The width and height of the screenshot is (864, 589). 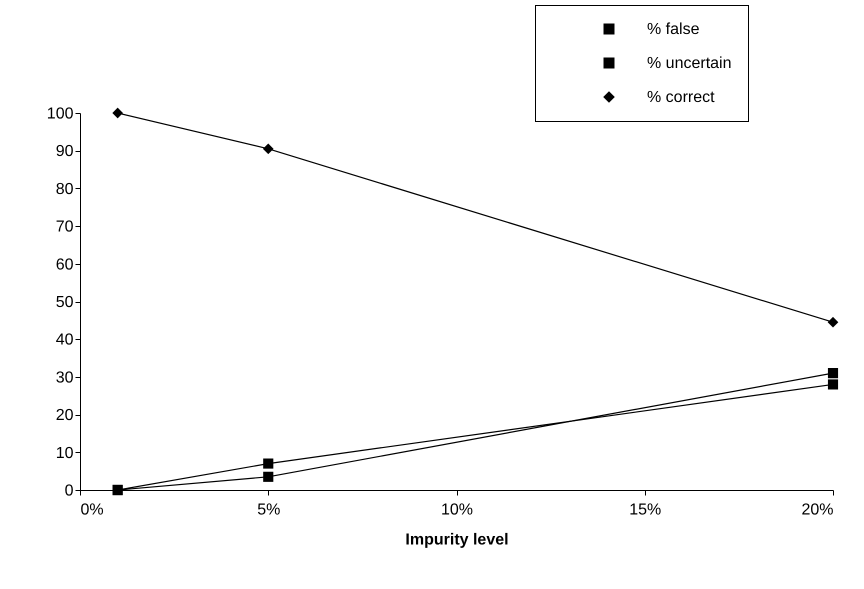 I want to click on y-tick-label: 10, so click(x=65, y=453).